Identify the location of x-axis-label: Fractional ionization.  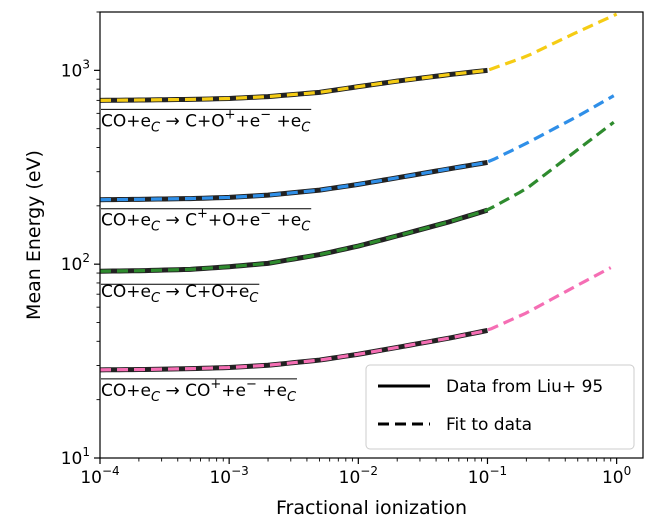
(371, 508).